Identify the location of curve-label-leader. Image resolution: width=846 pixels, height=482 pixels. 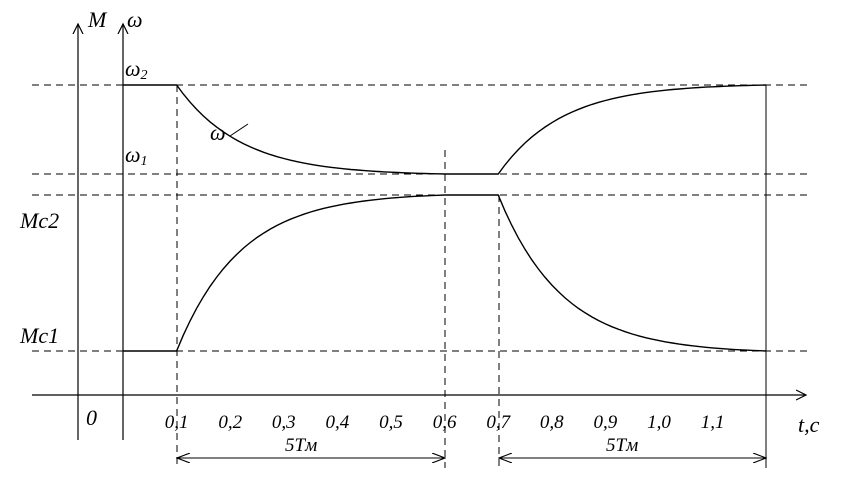
(239, 130).